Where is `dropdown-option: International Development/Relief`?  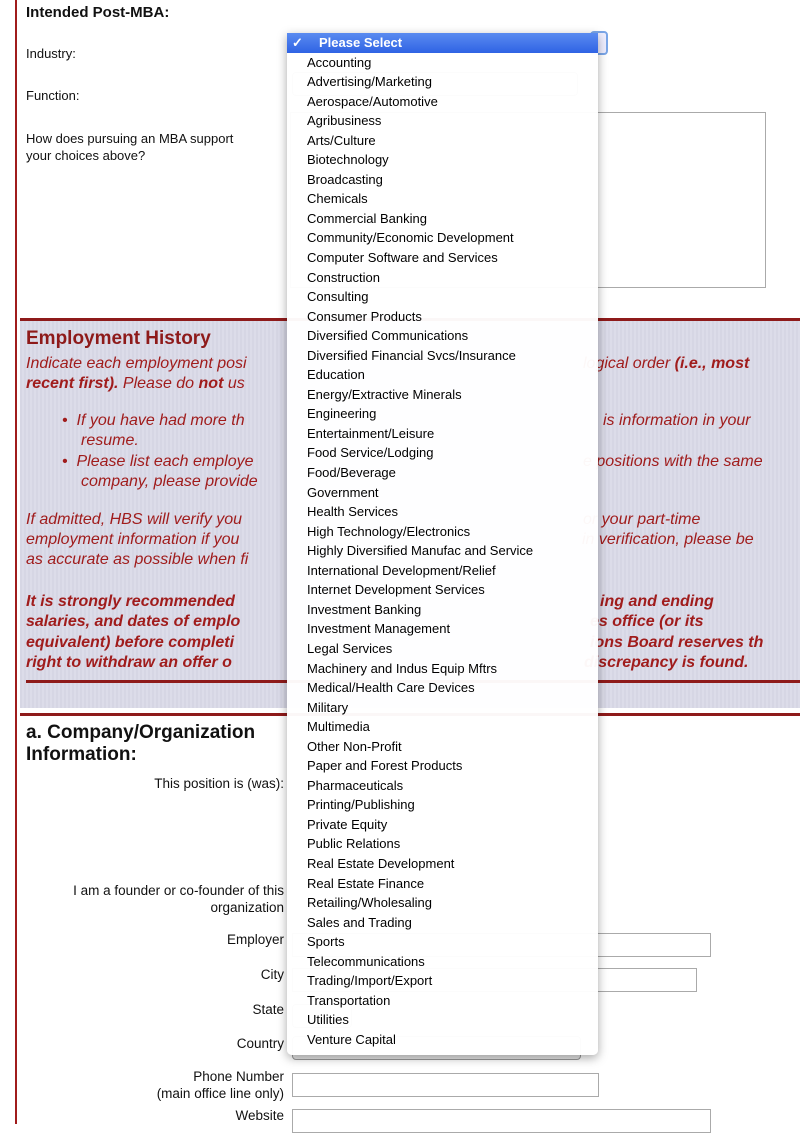
dropdown-option: International Development/Relief is located at coordinates (401, 570).